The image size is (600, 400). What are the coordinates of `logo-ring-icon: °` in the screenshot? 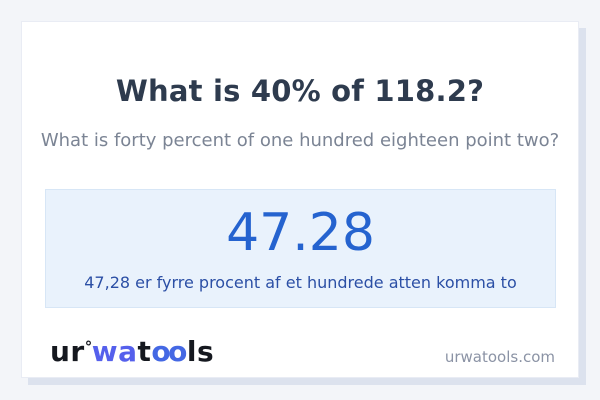 It's located at (88, 347).